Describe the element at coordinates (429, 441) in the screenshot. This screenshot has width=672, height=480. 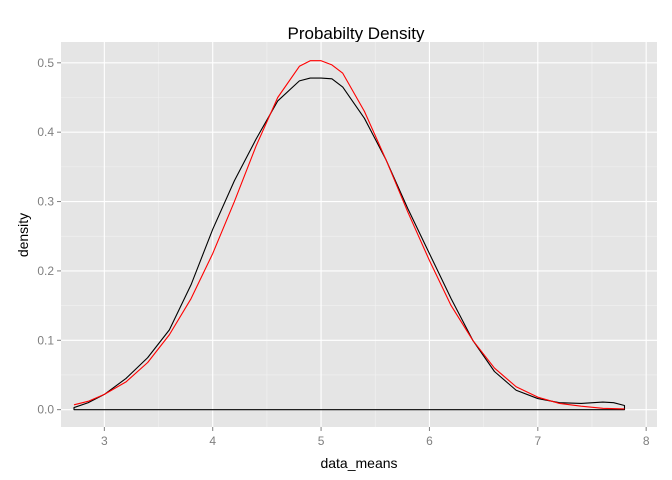
I see `x-tick-label: 6` at that location.